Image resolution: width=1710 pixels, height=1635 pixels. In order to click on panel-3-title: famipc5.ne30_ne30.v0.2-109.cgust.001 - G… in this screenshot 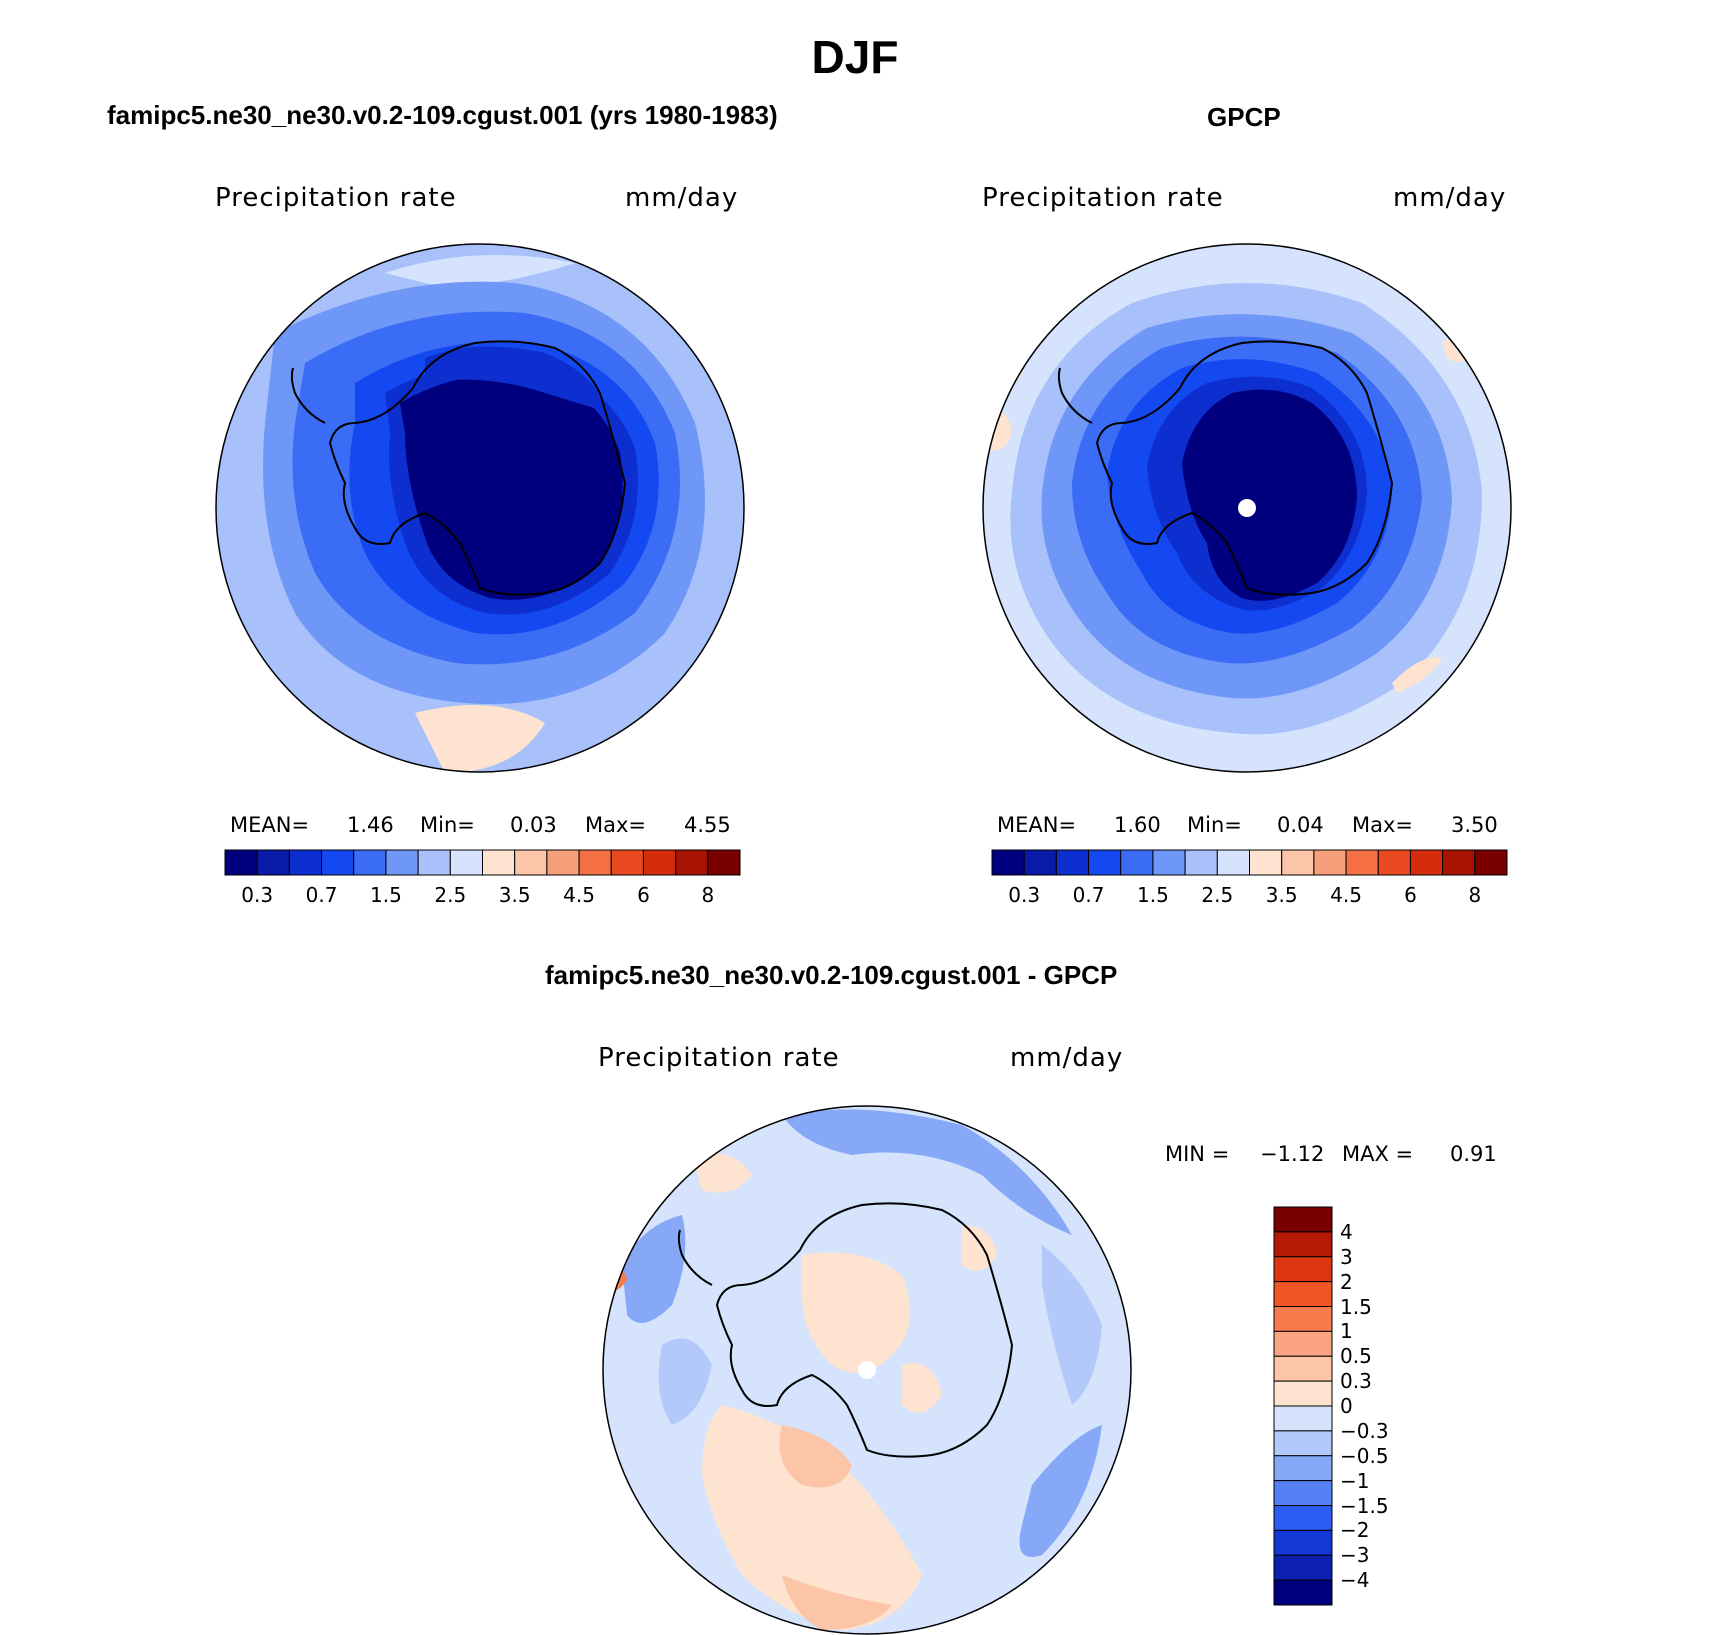, I will do `click(831, 975)`.